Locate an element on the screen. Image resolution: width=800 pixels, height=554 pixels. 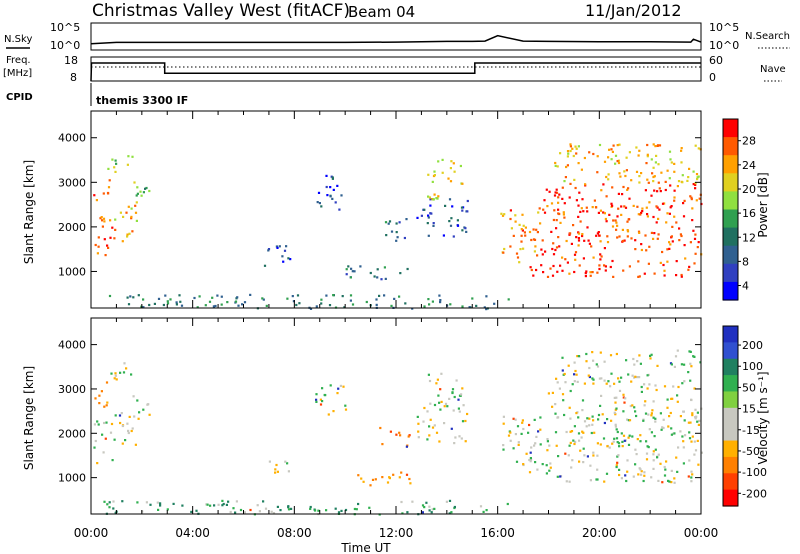
nsky-tick-bottom-right: 10^0 is located at coordinates (724, 45).